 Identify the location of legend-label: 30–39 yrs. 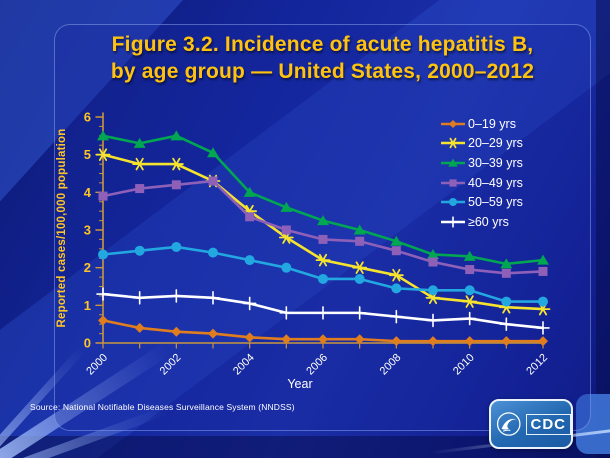
(495, 162).